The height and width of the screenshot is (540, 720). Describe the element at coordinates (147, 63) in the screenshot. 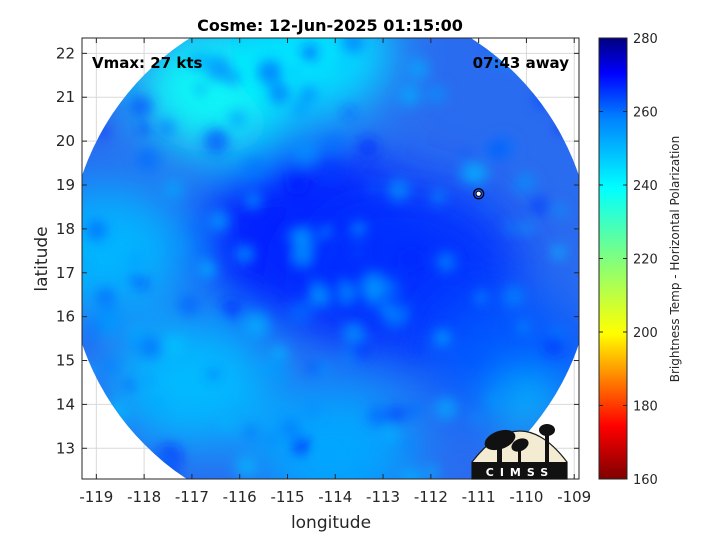

I see `vmax-annotation: Vmax: 27 kts` at that location.